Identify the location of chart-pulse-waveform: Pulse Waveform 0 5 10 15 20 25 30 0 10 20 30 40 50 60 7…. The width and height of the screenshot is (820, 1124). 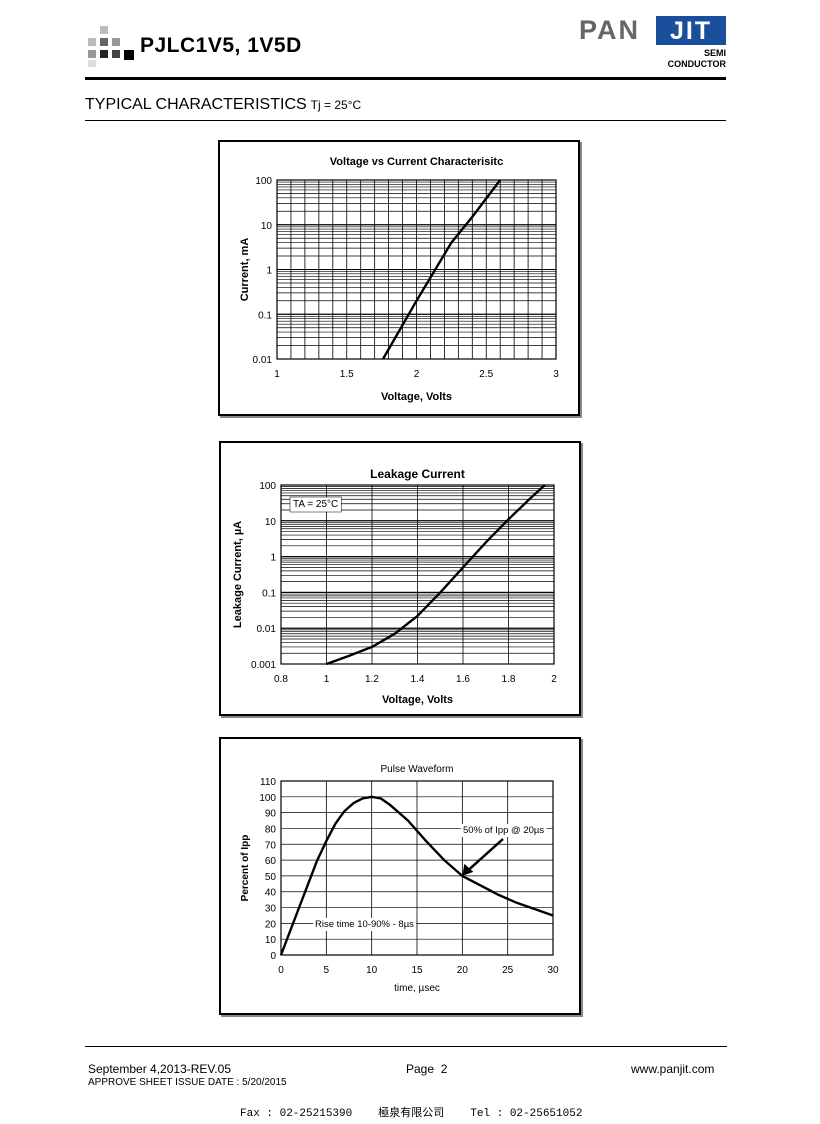
(400, 876).